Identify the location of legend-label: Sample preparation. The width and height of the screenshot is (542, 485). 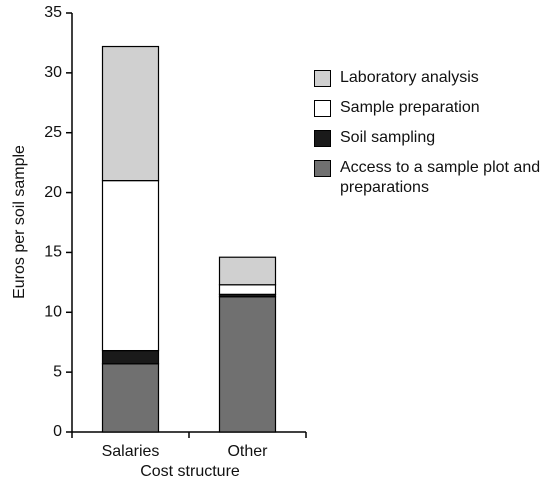
(410, 107).